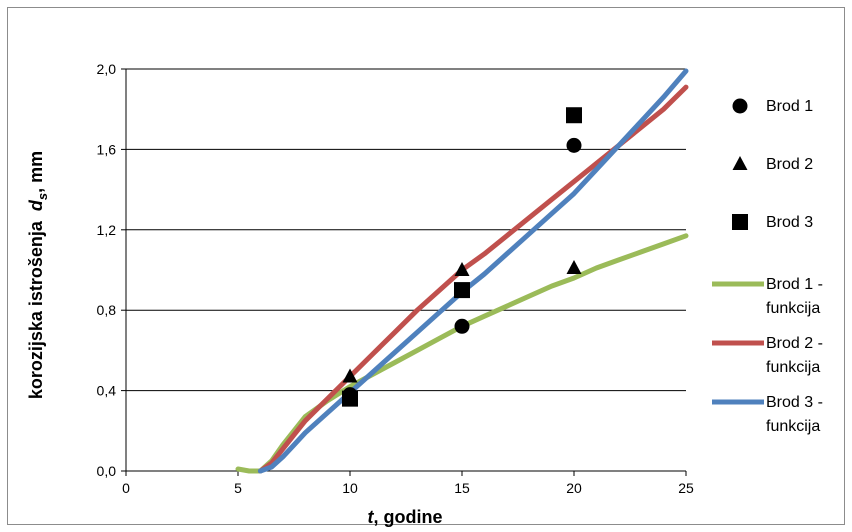 The width and height of the screenshot is (852, 532). Describe the element at coordinates (789, 222) in the screenshot. I see `legend-label: Brod 3` at that location.